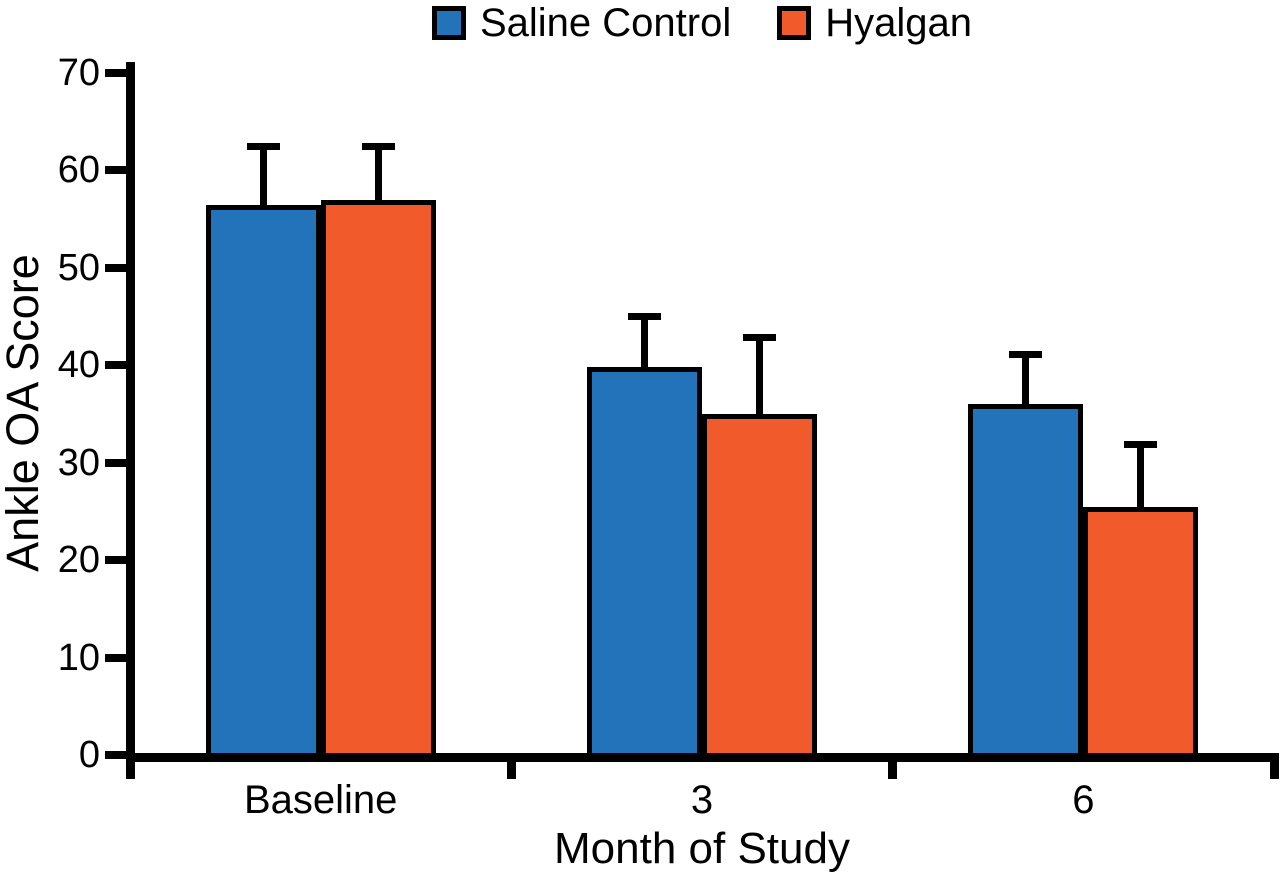 This screenshot has height=885, width=1280. Describe the element at coordinates (78, 462) in the screenshot. I see `y-tick-label: 30` at that location.